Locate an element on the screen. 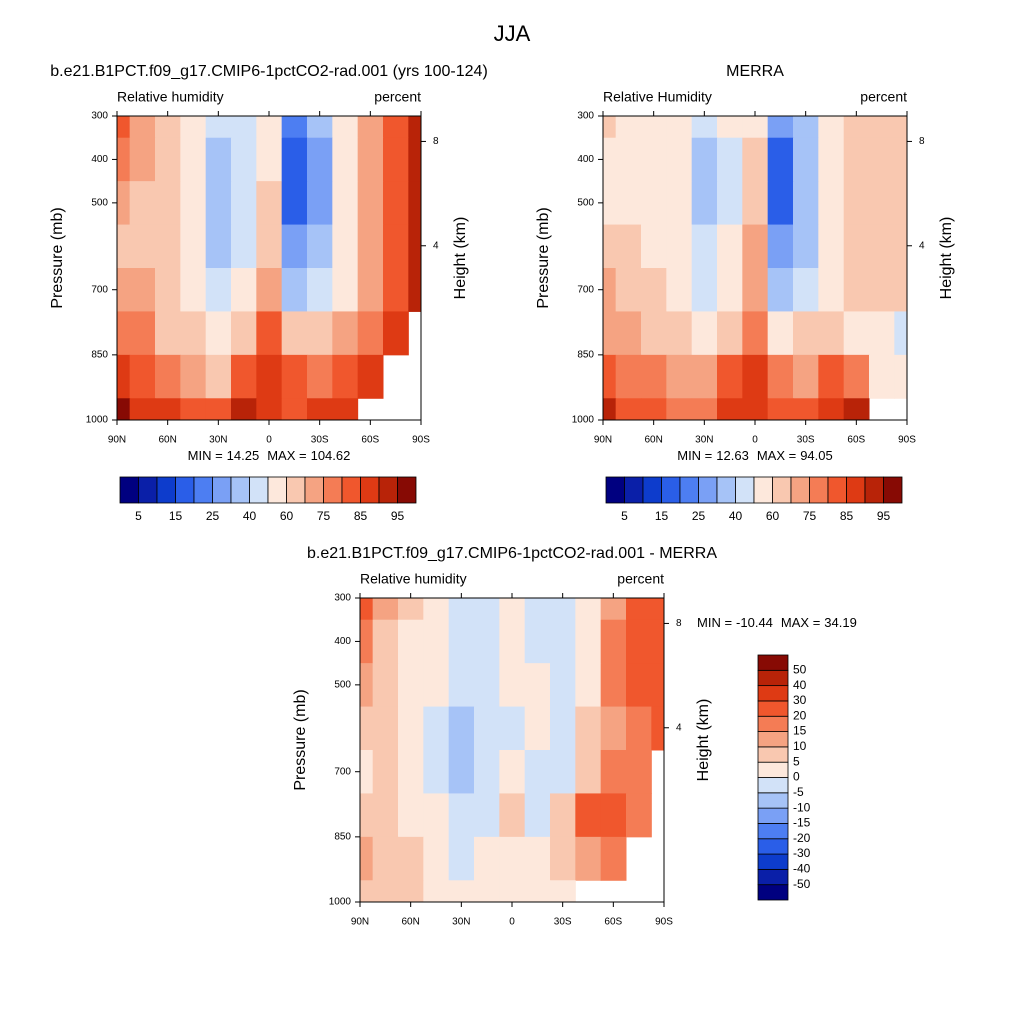 The image size is (1024, 1024). panel-title: MERRA is located at coordinates (755, 71).